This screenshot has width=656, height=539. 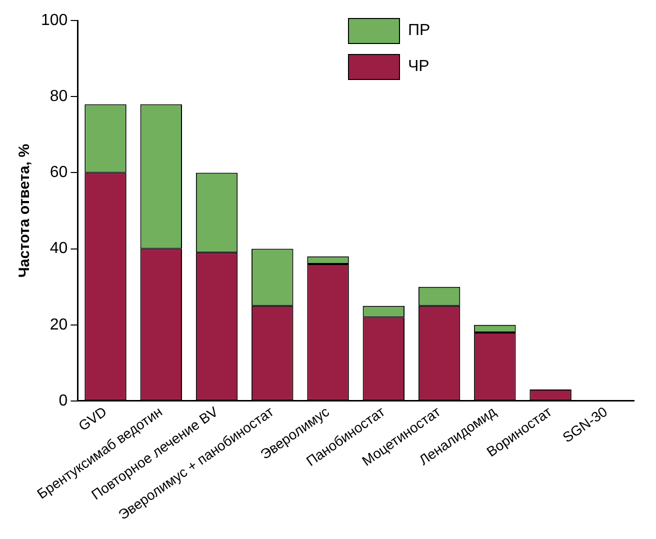 What do you see at coordinates (59, 97) in the screenshot?
I see `y-tick-label: 80` at bounding box center [59, 97].